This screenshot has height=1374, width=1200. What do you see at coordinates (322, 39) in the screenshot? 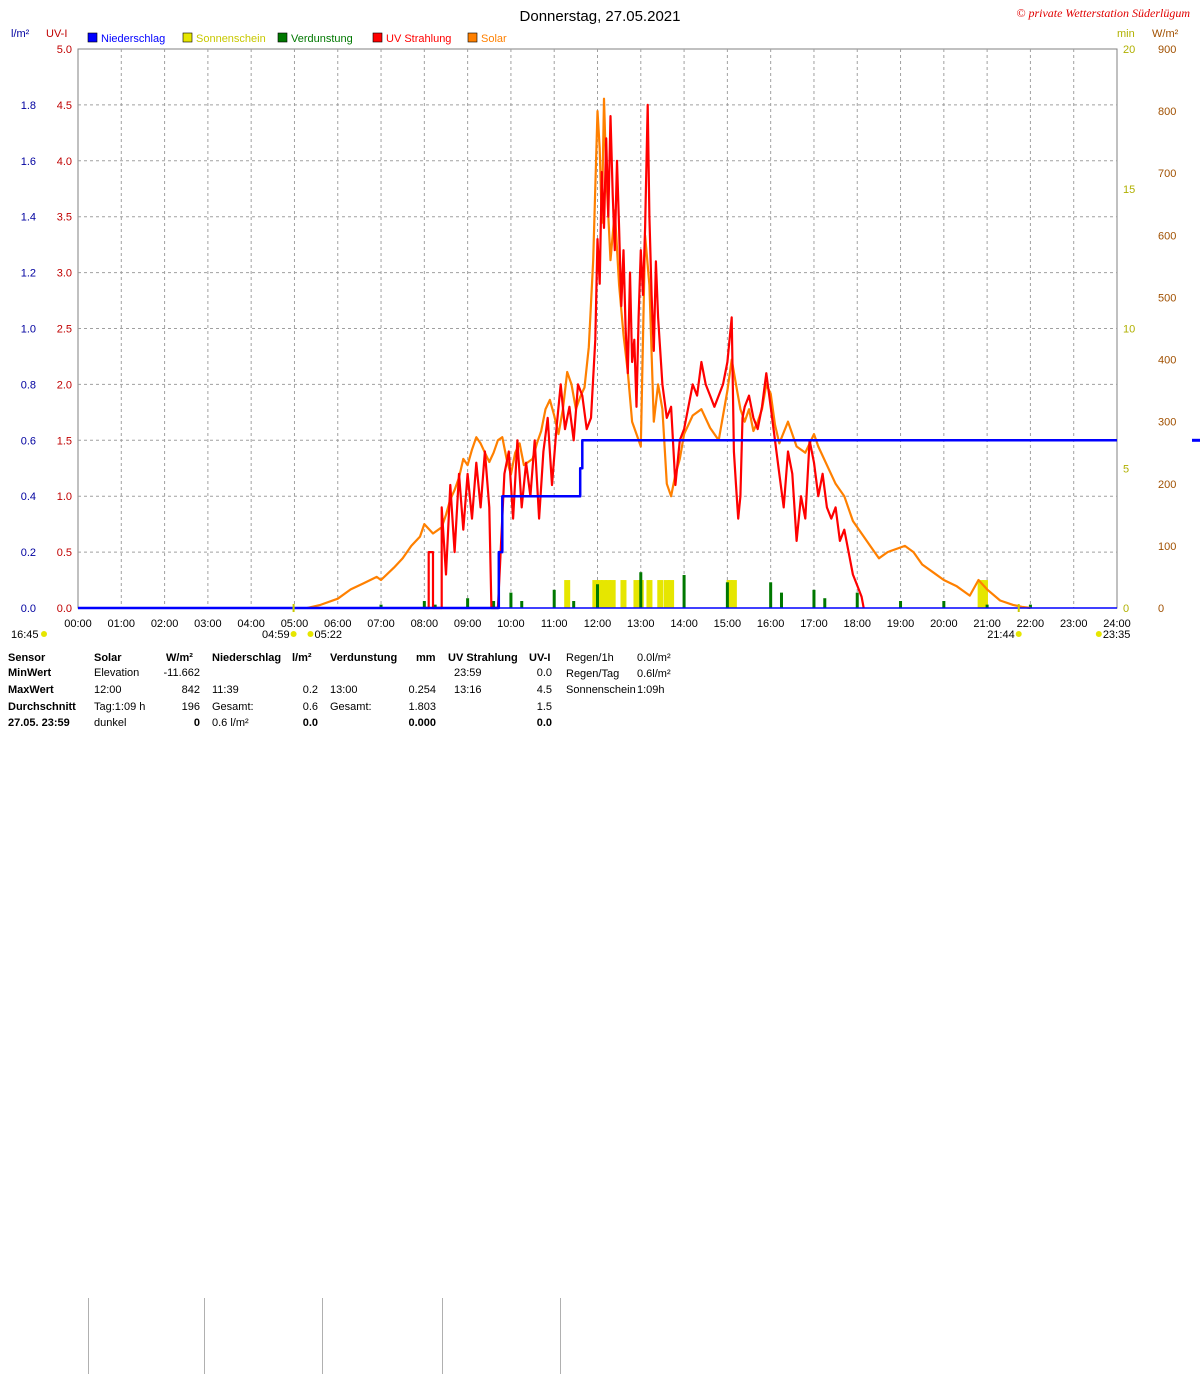
I see `legend-label: Verdunstung` at bounding box center [322, 39].